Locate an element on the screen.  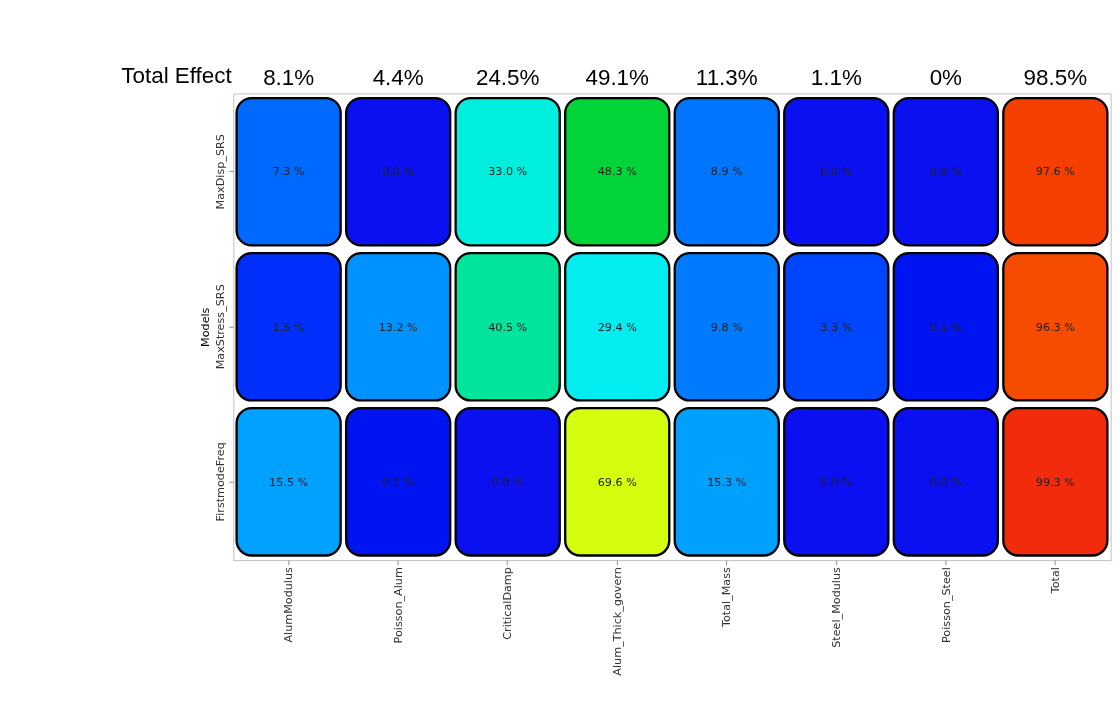
data-label: 8.9 % is located at coordinates (727, 172).